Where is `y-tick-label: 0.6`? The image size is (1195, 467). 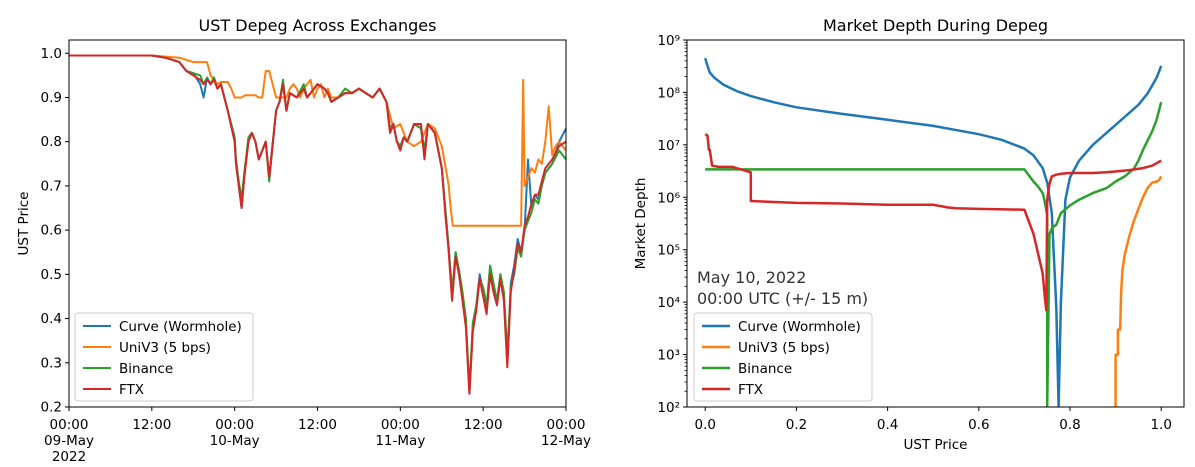 y-tick-label: 0.6 is located at coordinates (51, 231).